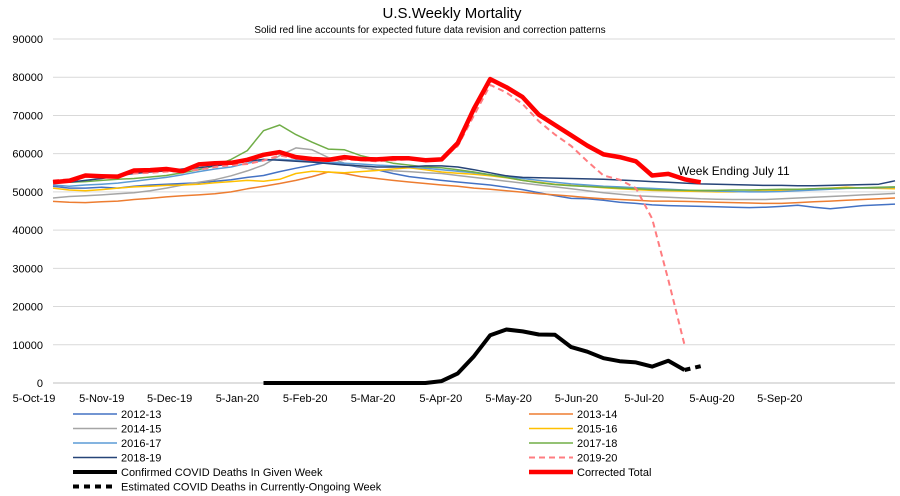 This screenshot has width=900, height=496. What do you see at coordinates (711, 399) in the screenshot?
I see `x-tick-label: 5-Aug-20` at bounding box center [711, 399].